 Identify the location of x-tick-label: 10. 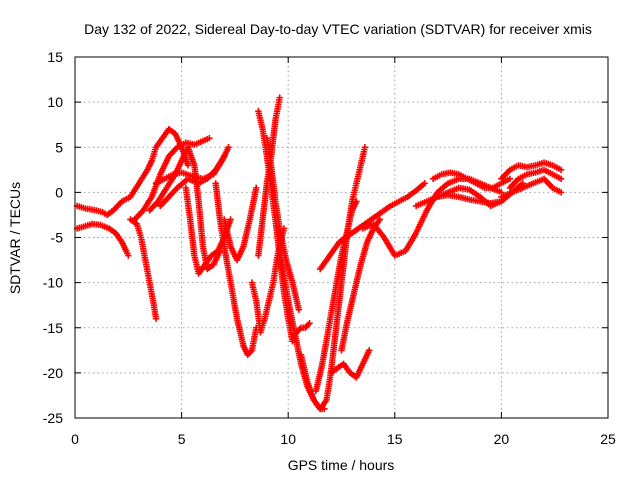
(288, 439).